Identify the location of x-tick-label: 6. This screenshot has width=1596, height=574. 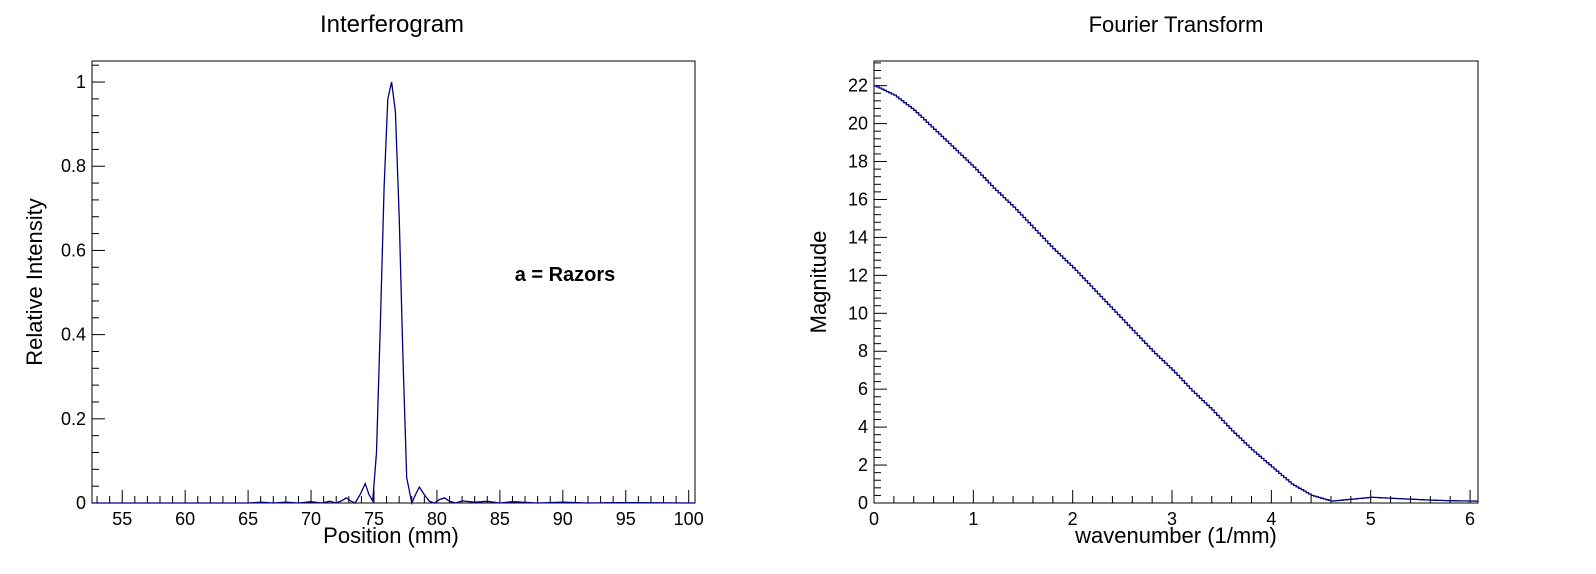
(1470, 519).